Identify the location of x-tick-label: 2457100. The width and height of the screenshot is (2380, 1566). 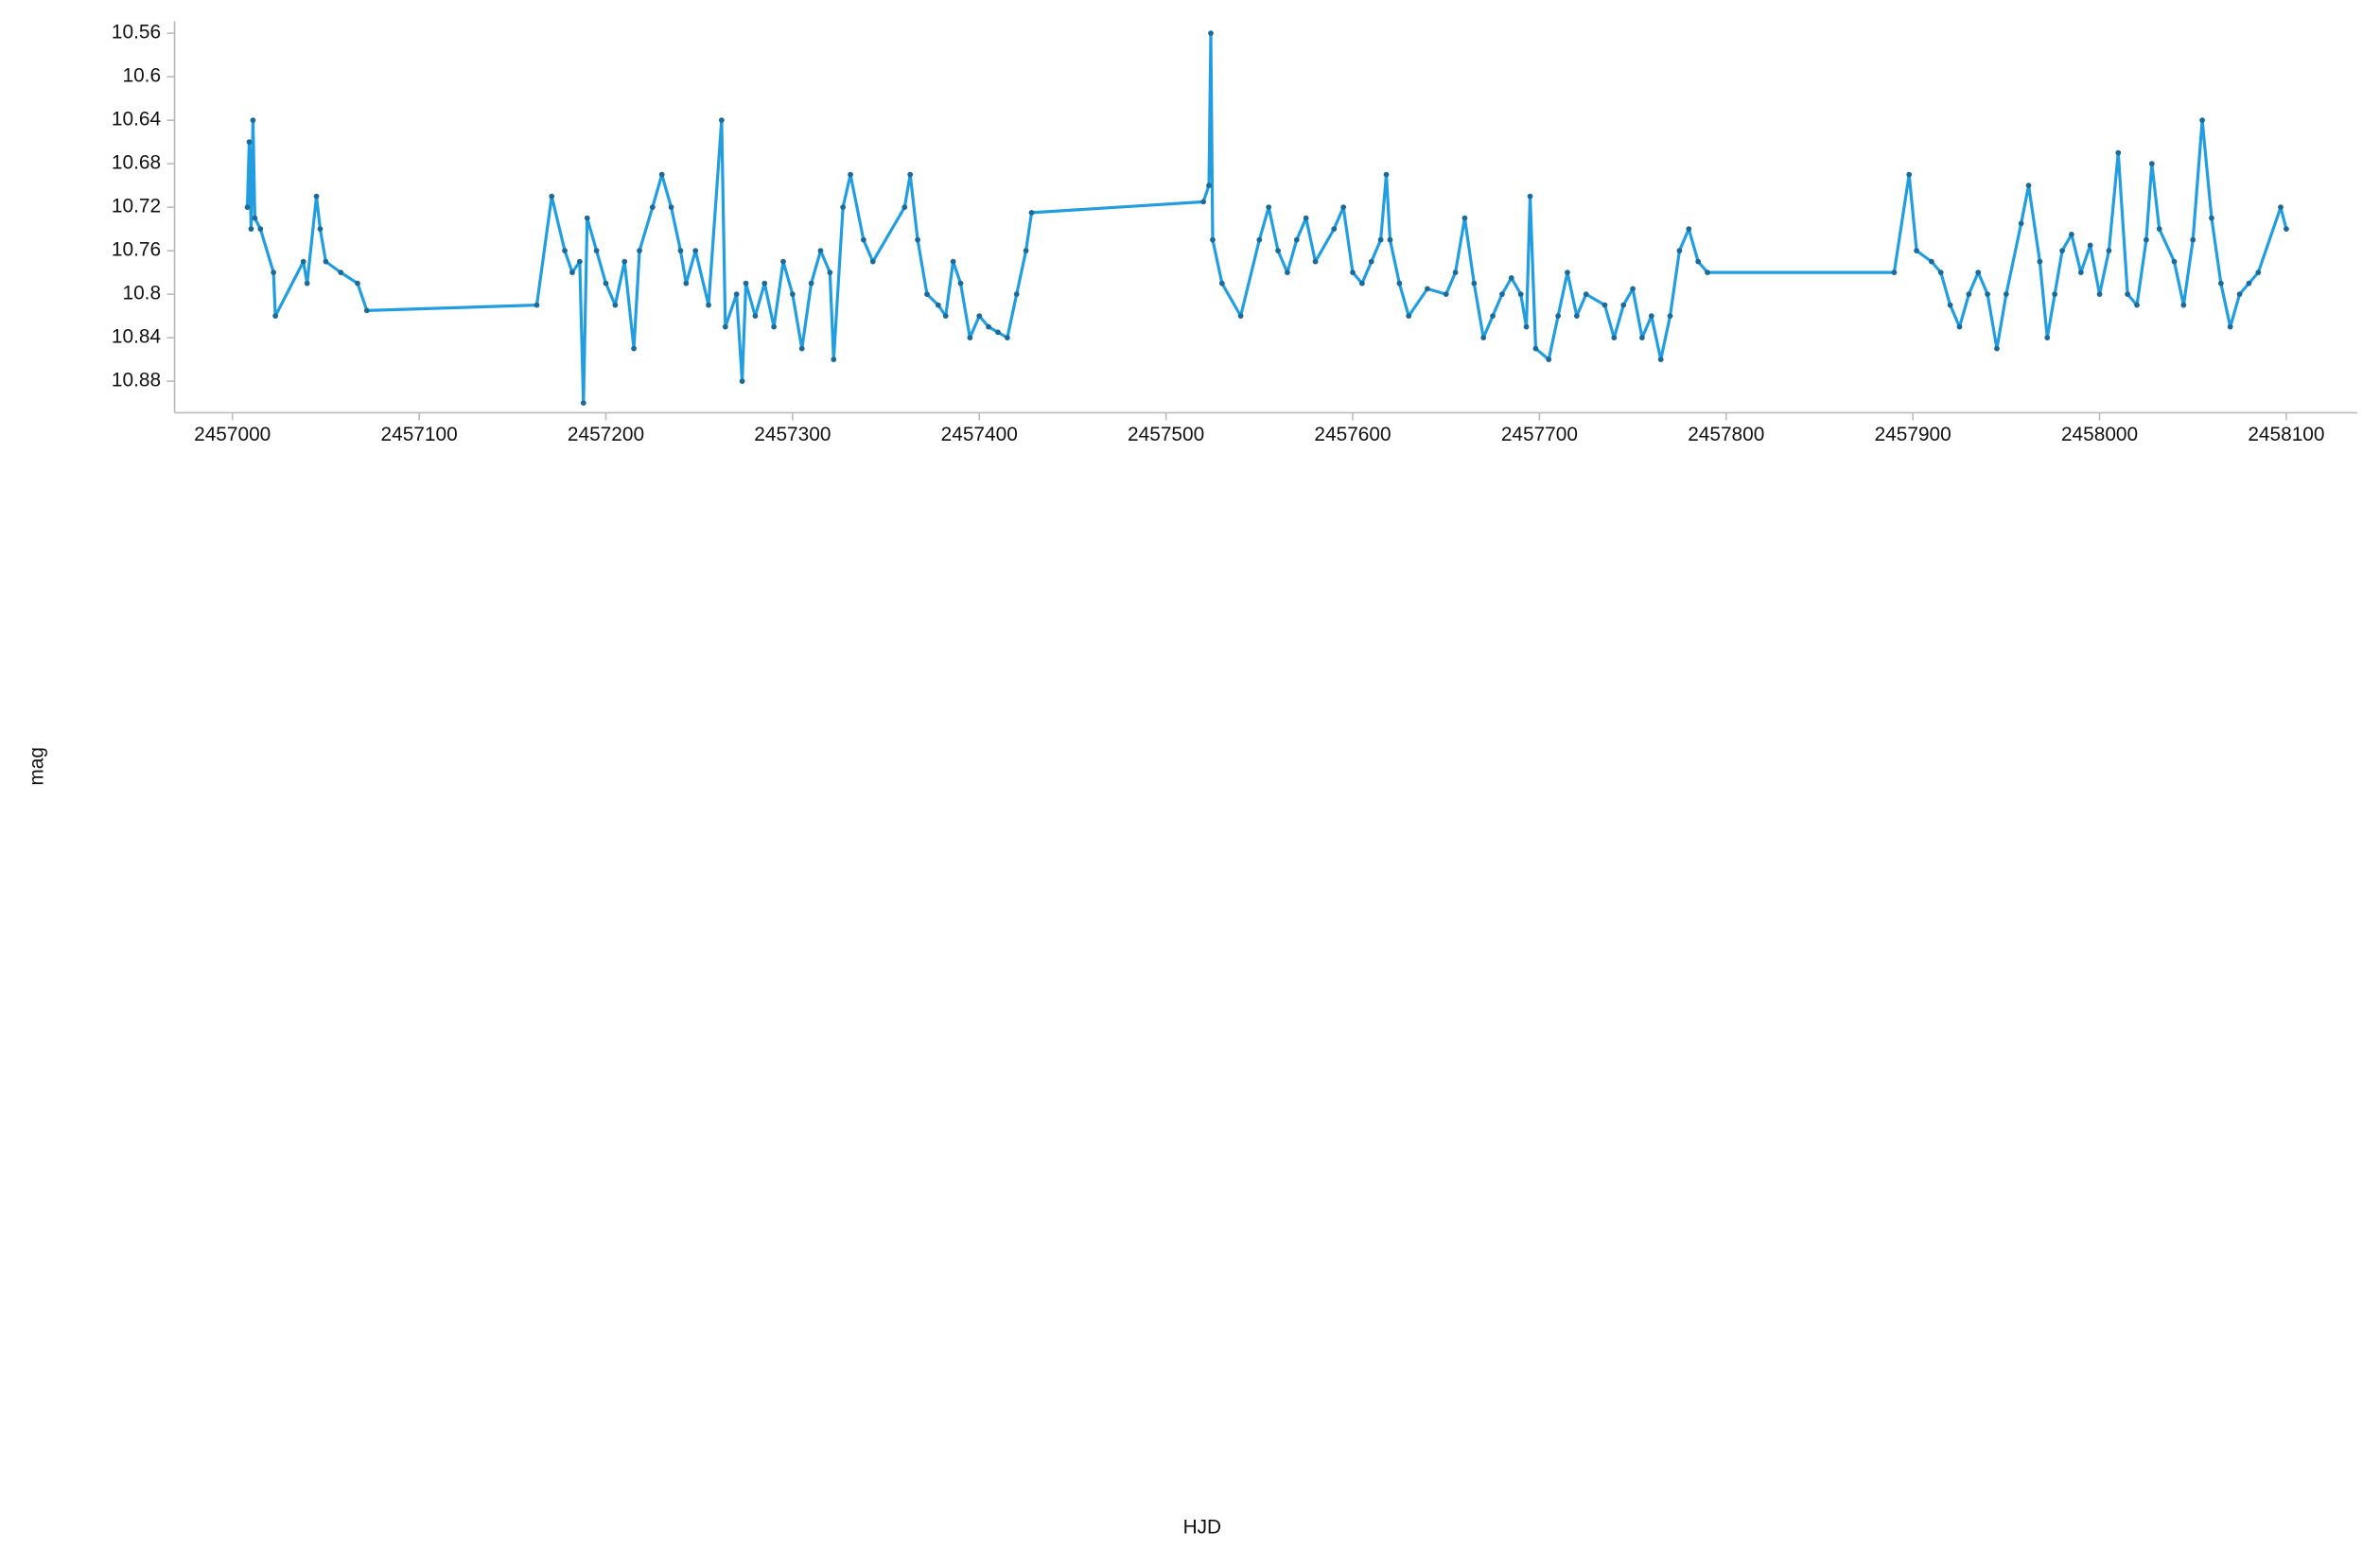
(419, 434).